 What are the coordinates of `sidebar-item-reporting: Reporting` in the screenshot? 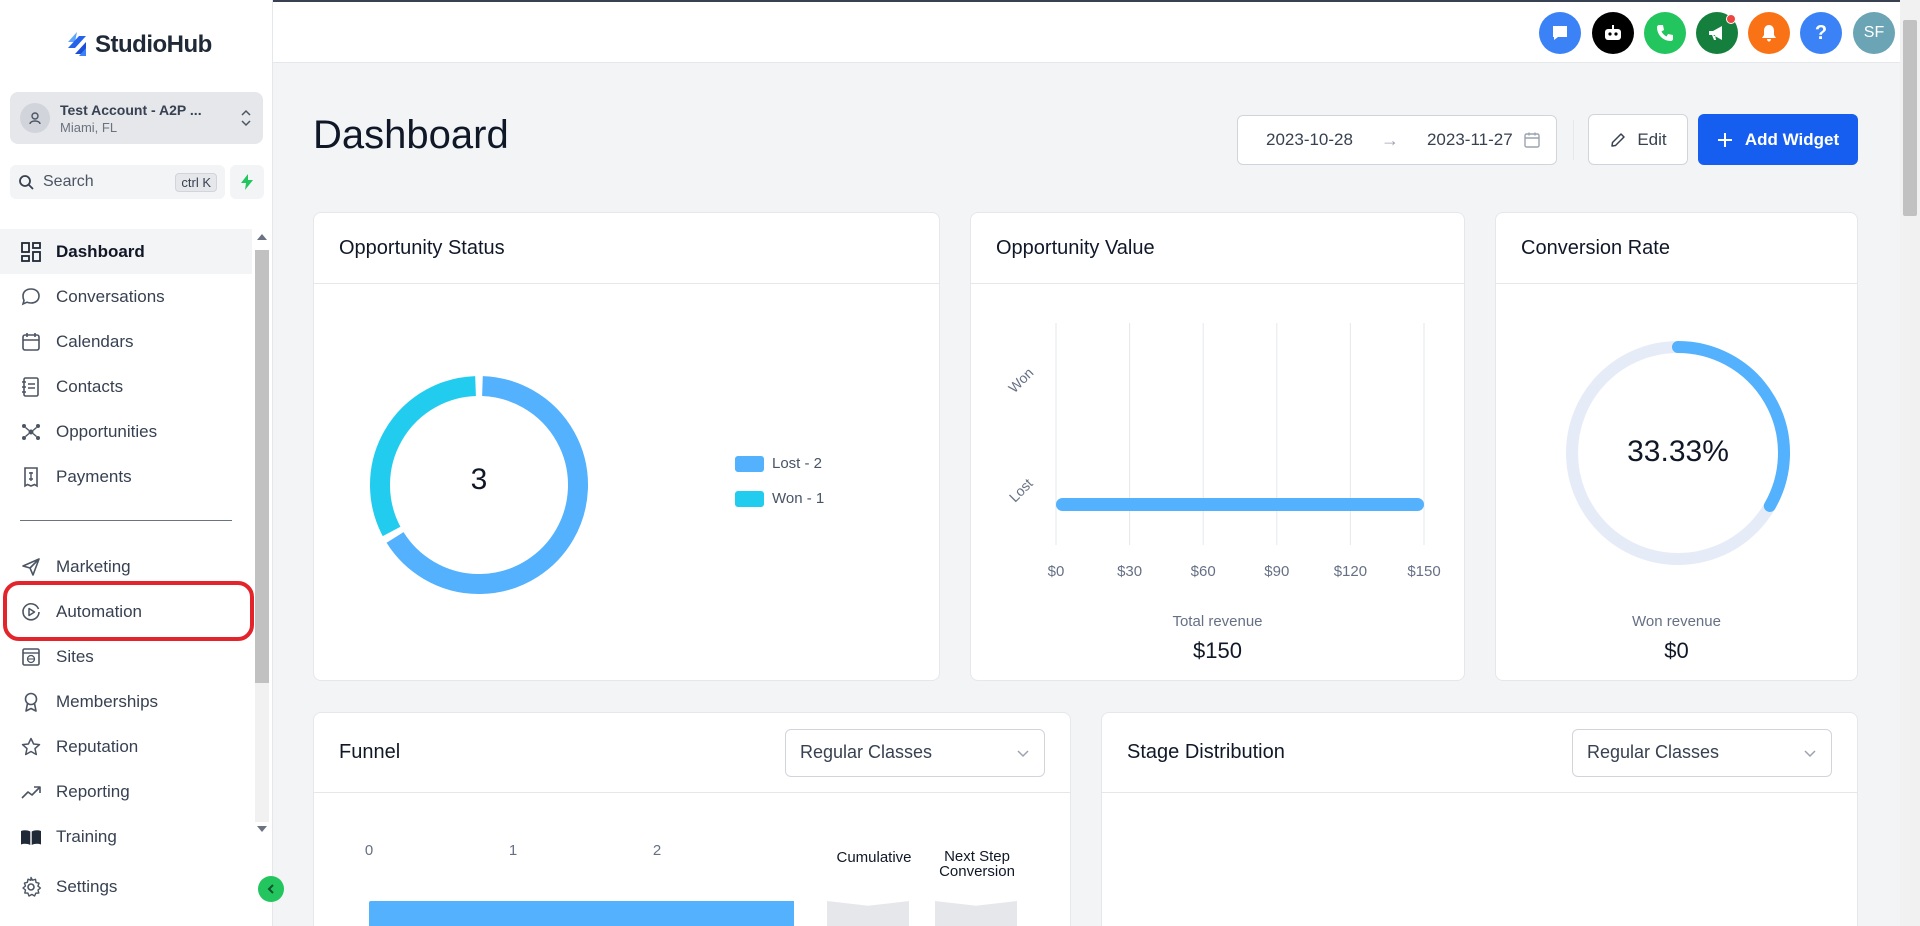 It's located at (126, 791).